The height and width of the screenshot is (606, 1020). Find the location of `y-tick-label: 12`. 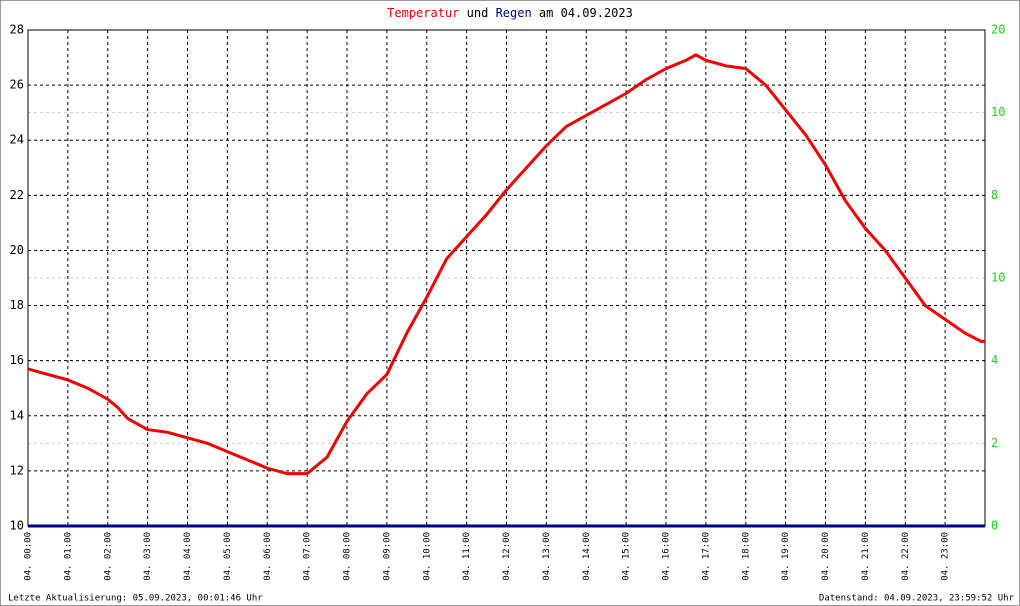

y-tick-label: 12 is located at coordinates (17, 470).